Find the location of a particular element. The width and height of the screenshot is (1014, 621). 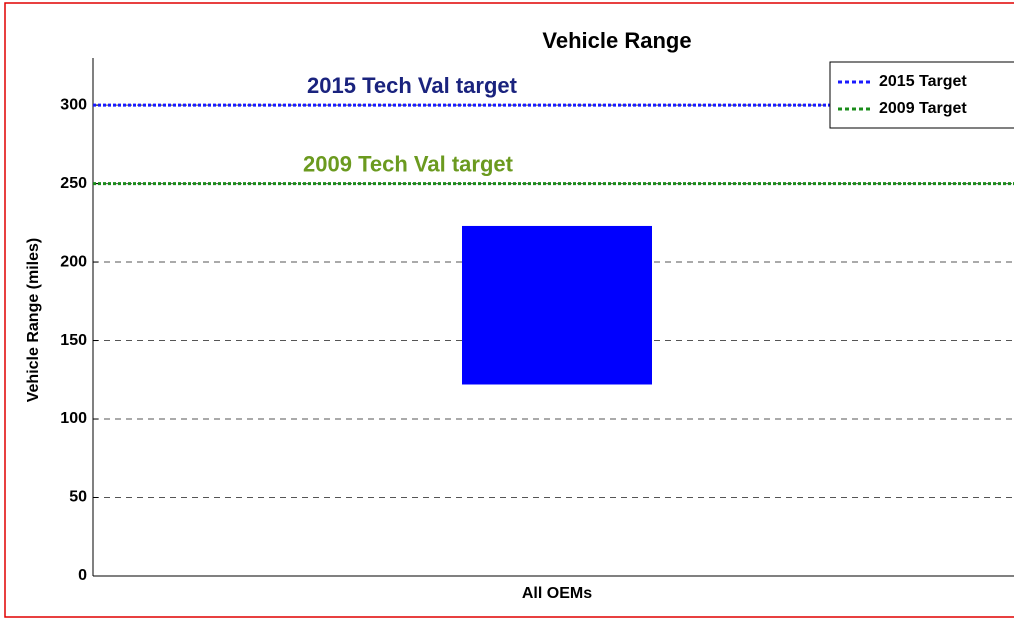

y-tick-label: 100 is located at coordinates (73, 418).